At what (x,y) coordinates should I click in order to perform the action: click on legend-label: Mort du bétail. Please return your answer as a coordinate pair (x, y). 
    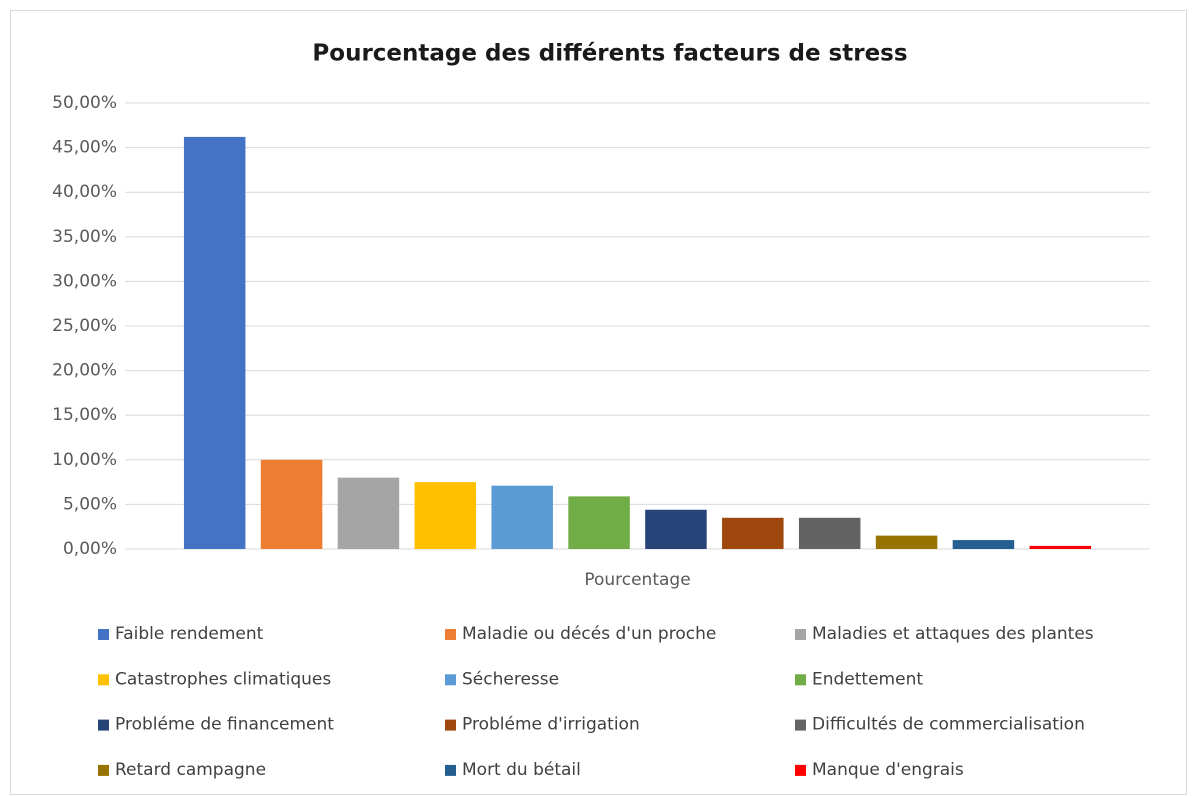
    Looking at the image, I should click on (521, 770).